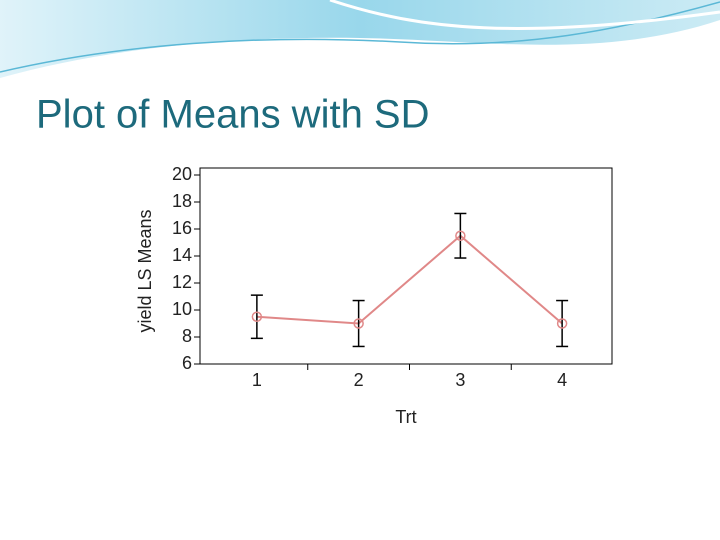  I want to click on mean-line, so click(409, 279).